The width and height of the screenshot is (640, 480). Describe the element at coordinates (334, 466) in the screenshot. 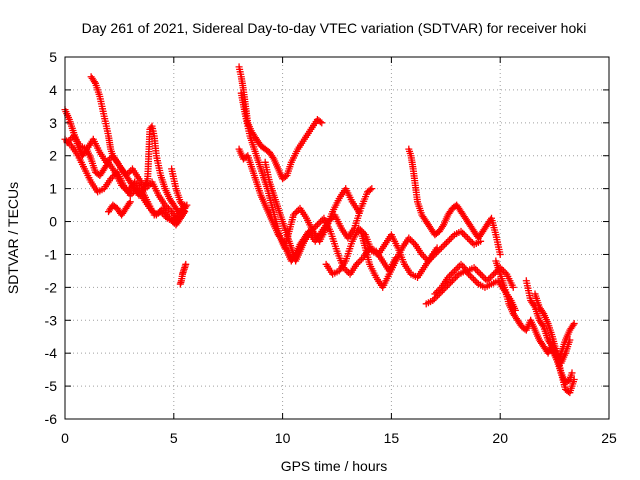

I see `x-axis-label: GPS time / hours` at that location.